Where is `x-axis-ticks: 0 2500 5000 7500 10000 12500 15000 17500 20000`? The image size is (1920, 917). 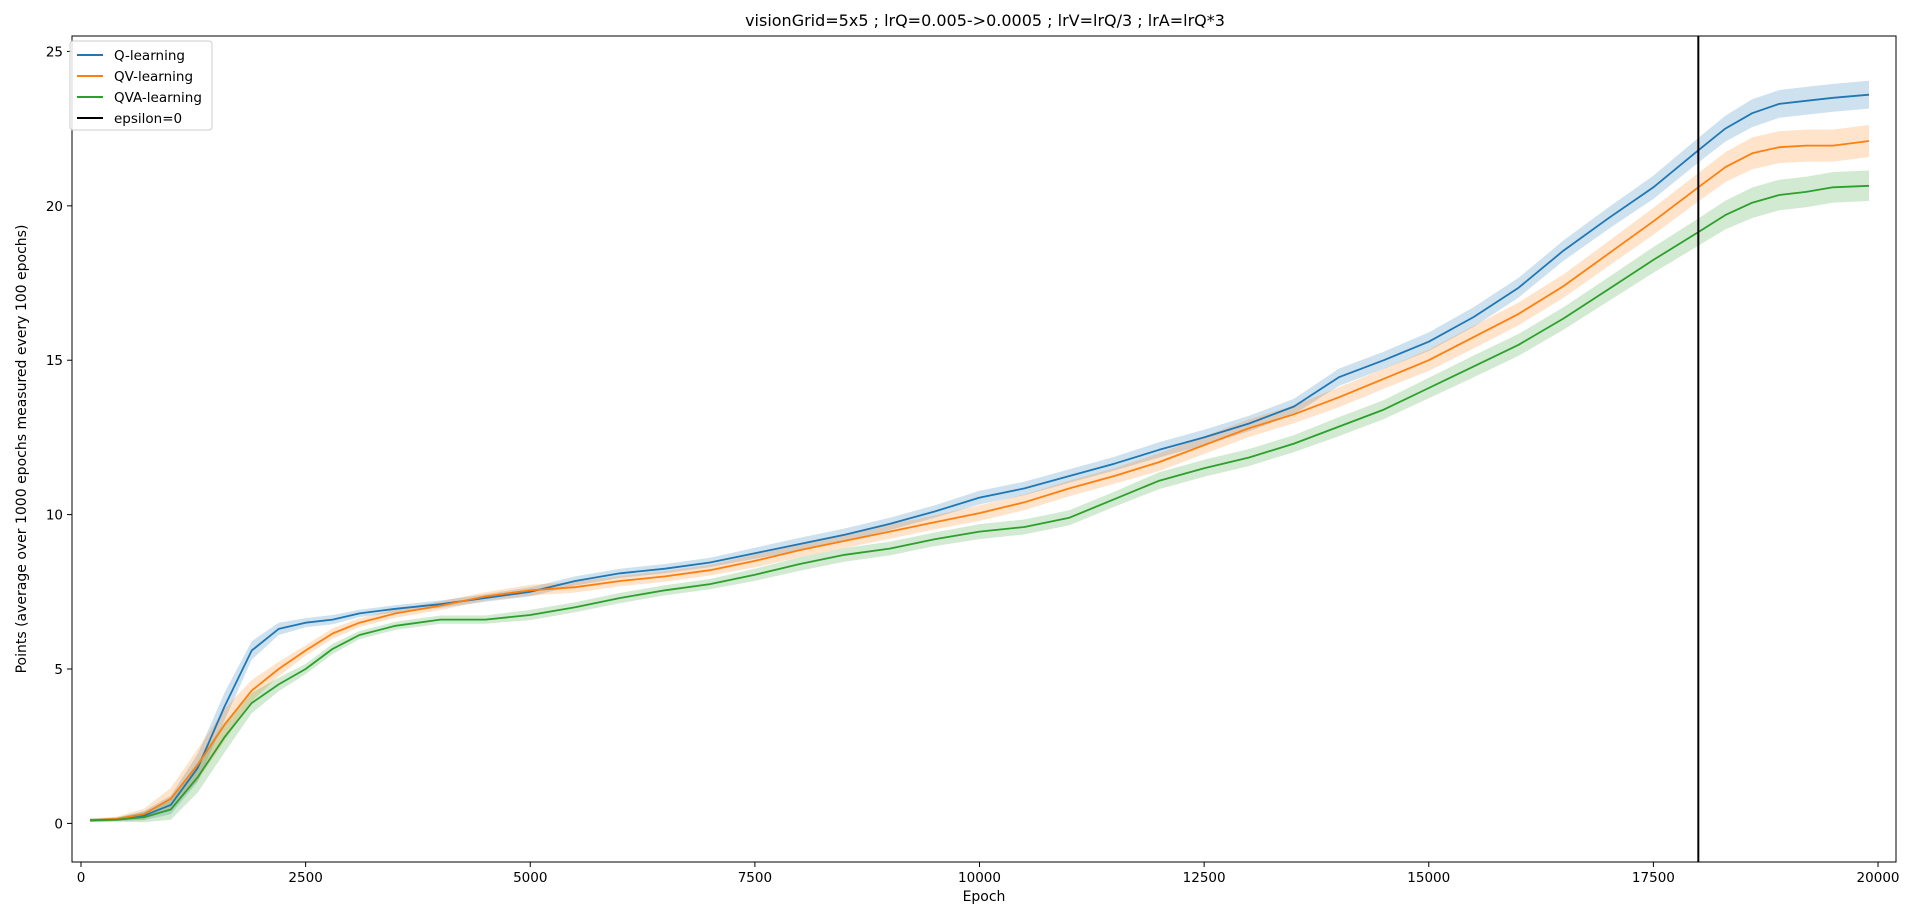 x-axis-ticks: 0 2500 5000 7500 10000 12500 15000 17500 20000 is located at coordinates (988, 874).